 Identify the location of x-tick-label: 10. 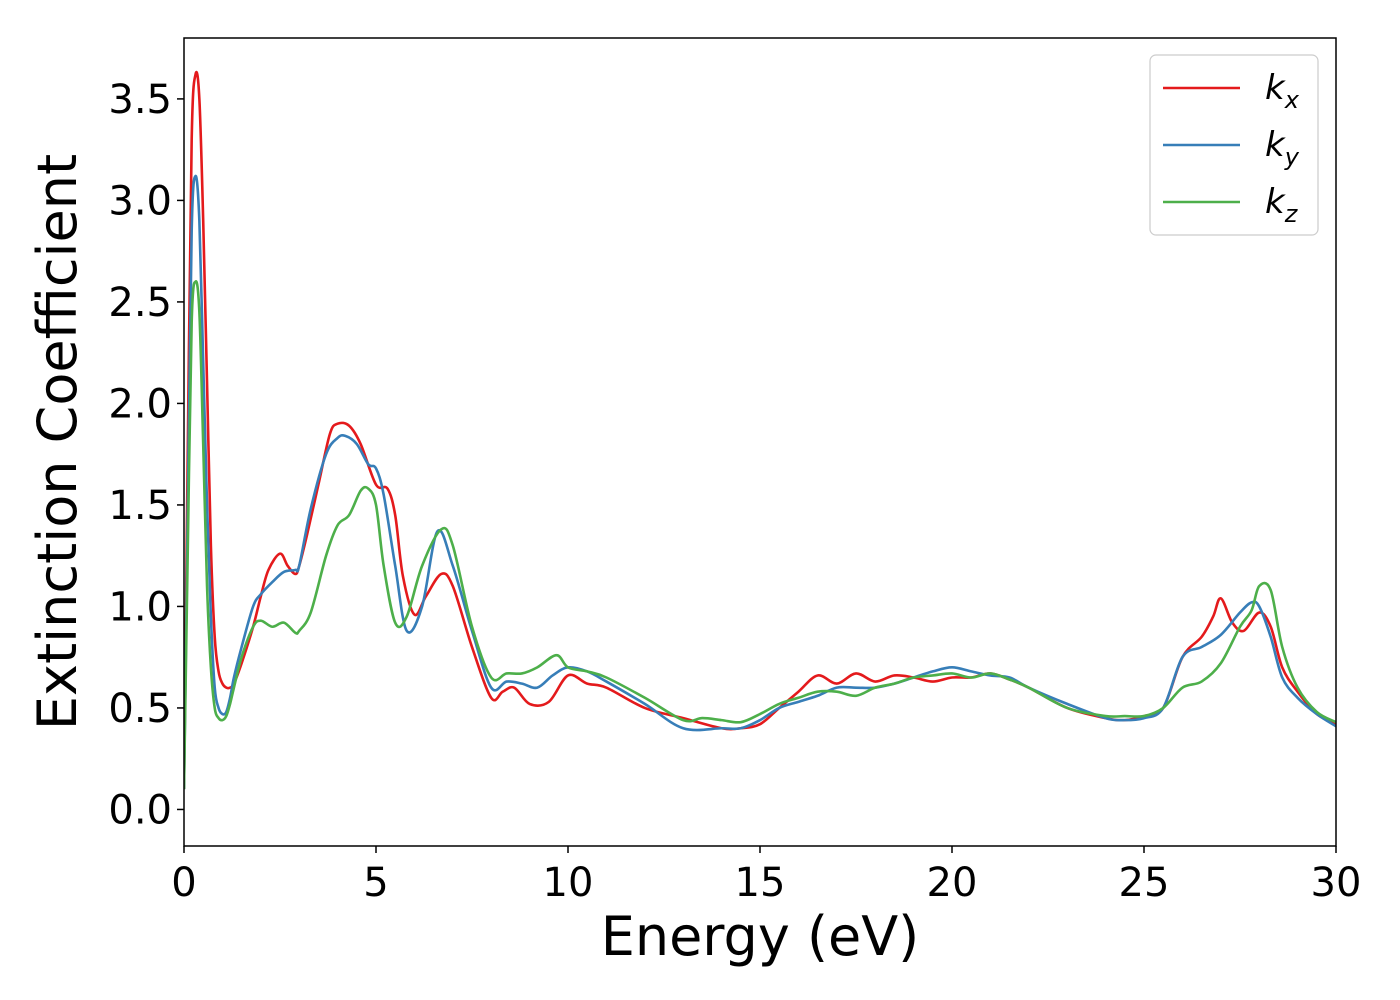
(568, 883).